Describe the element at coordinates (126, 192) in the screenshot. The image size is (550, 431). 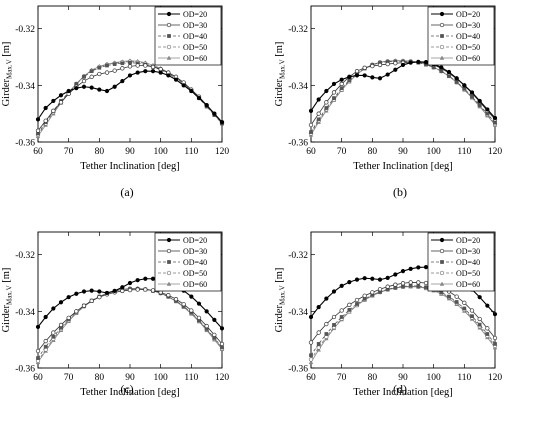
I see `panel-caption: (a)` at that location.